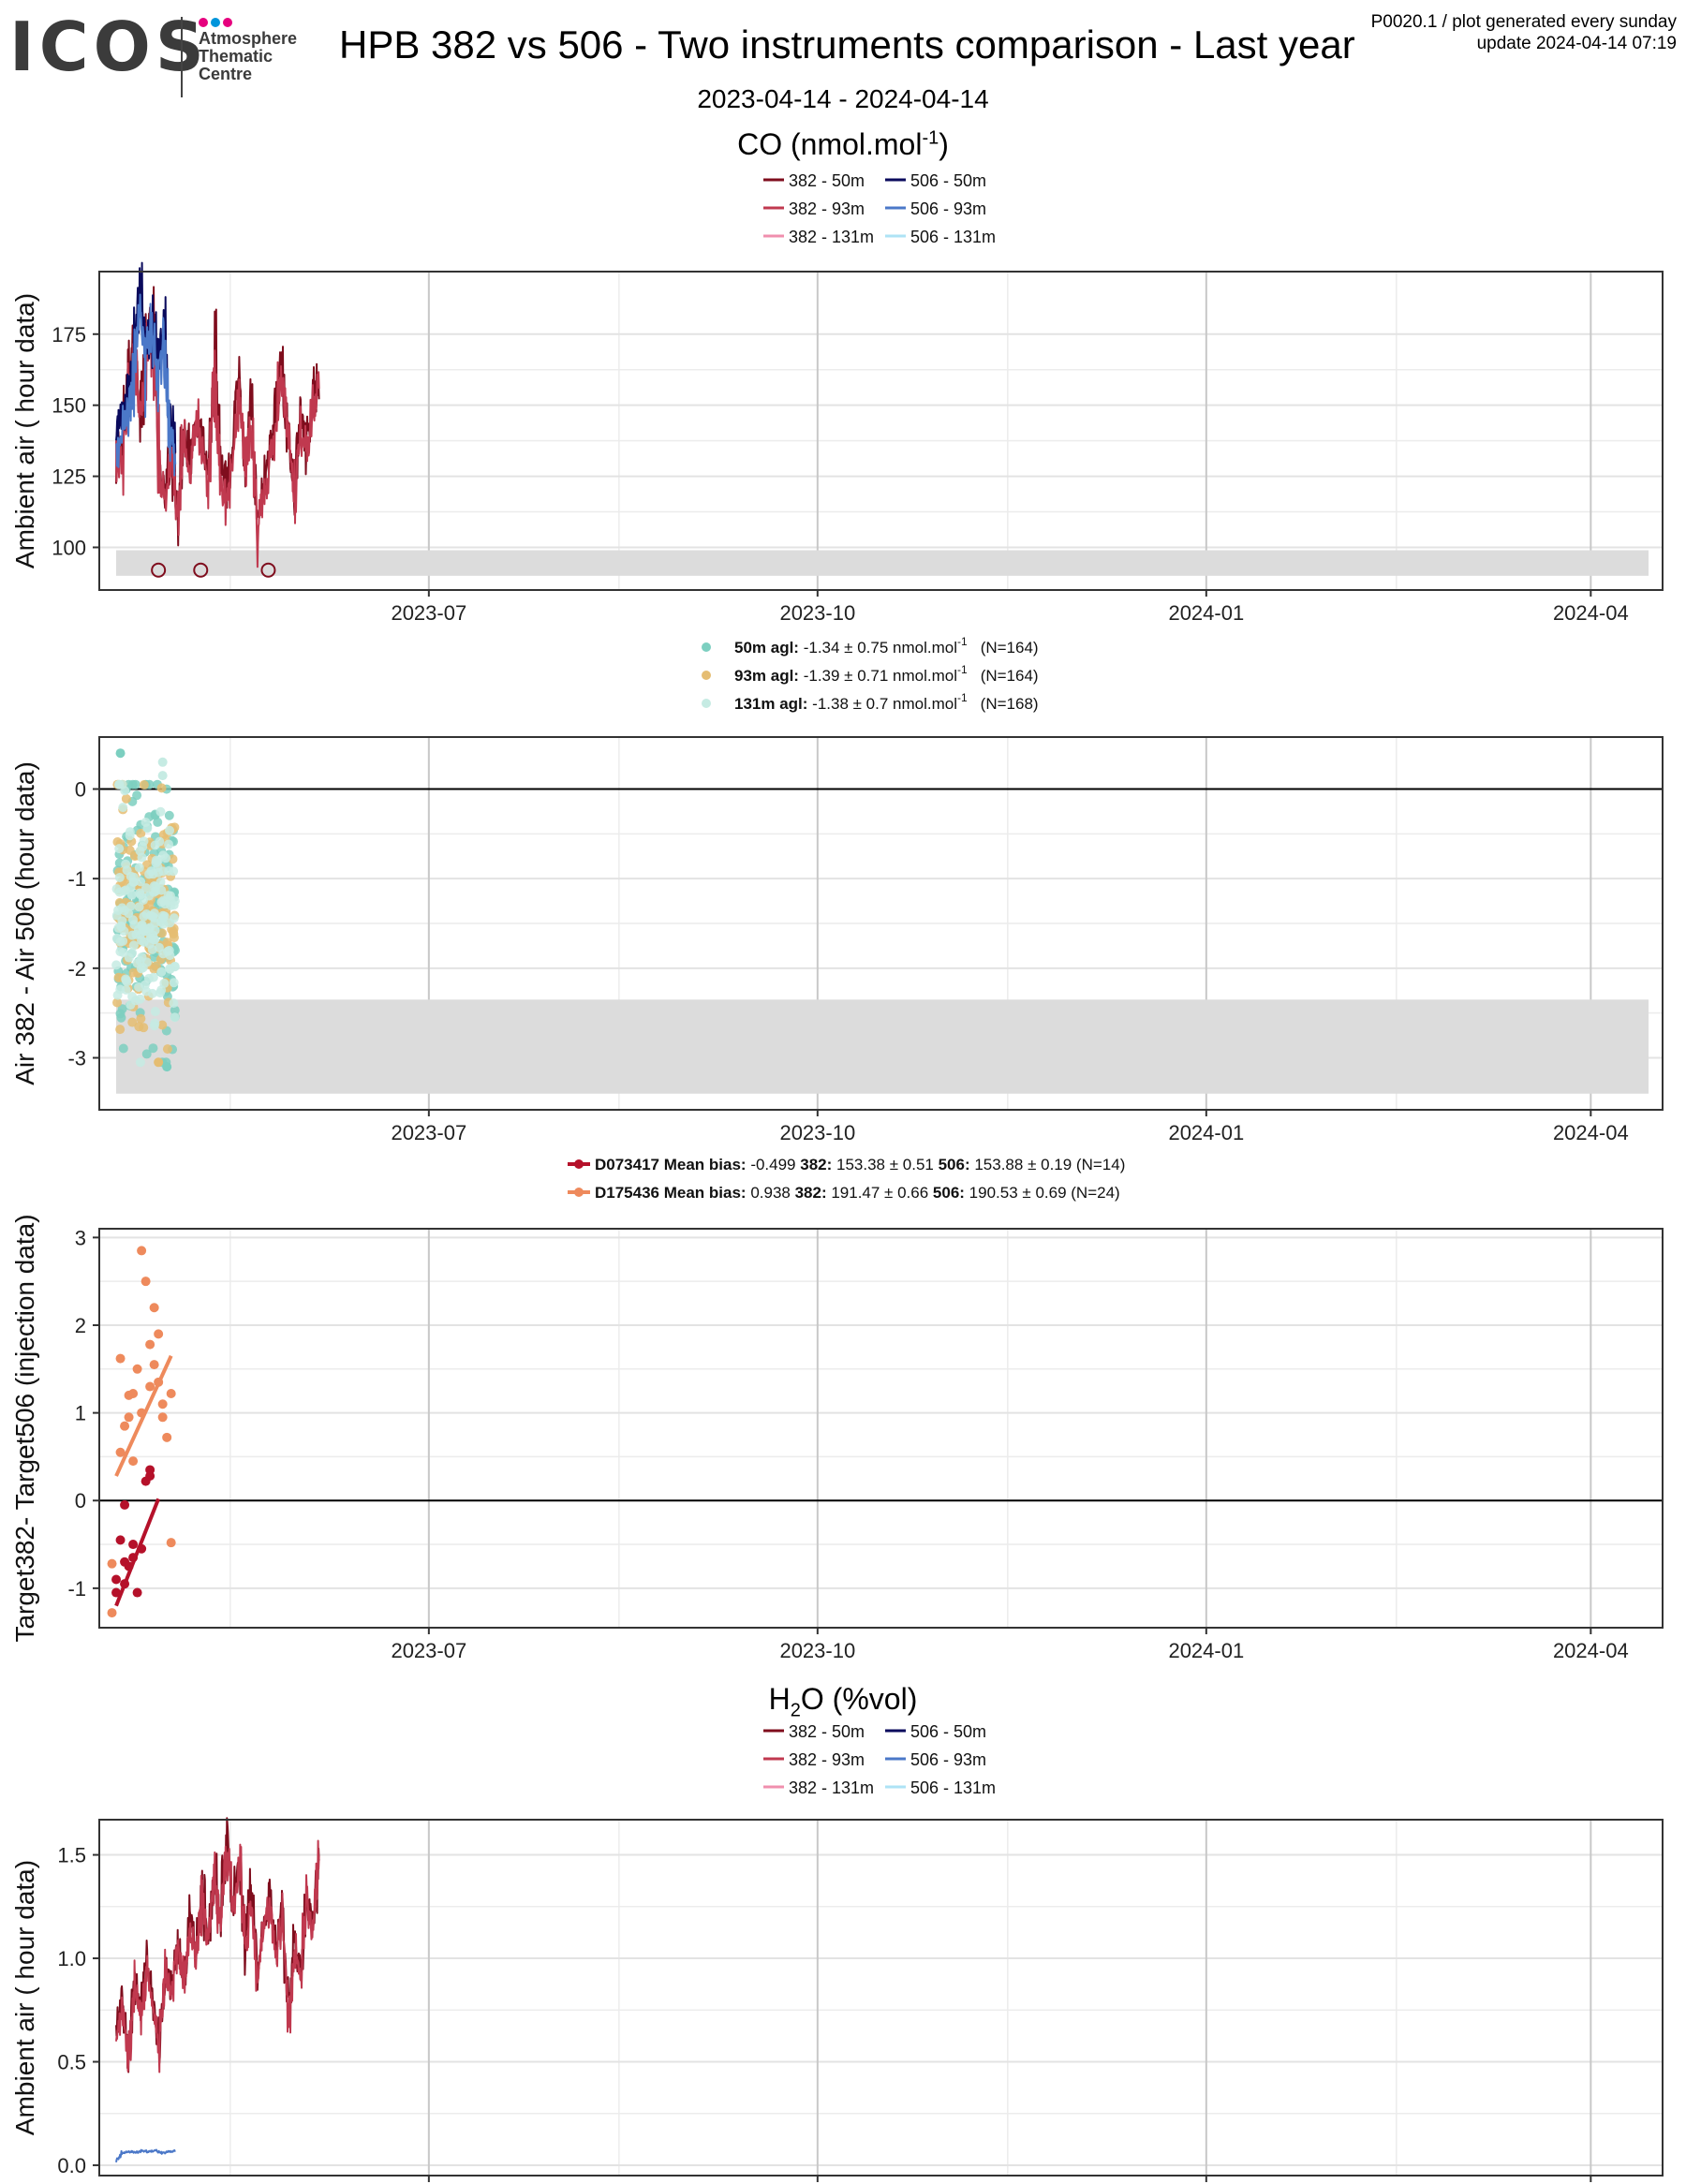 This screenshot has width=1686, height=2184. Describe the element at coordinates (71, 2061) in the screenshot. I see `y-tick-label: 0.5` at that location.